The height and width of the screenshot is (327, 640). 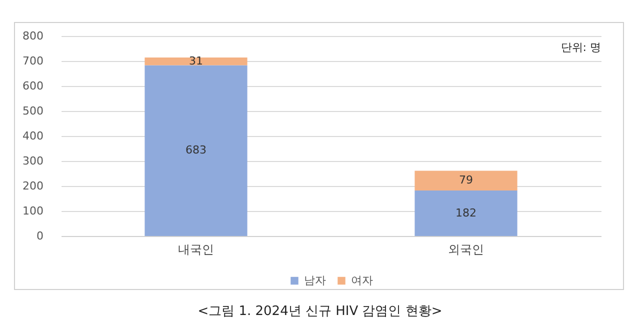 I want to click on y-tick-label: 200, so click(x=33, y=186).